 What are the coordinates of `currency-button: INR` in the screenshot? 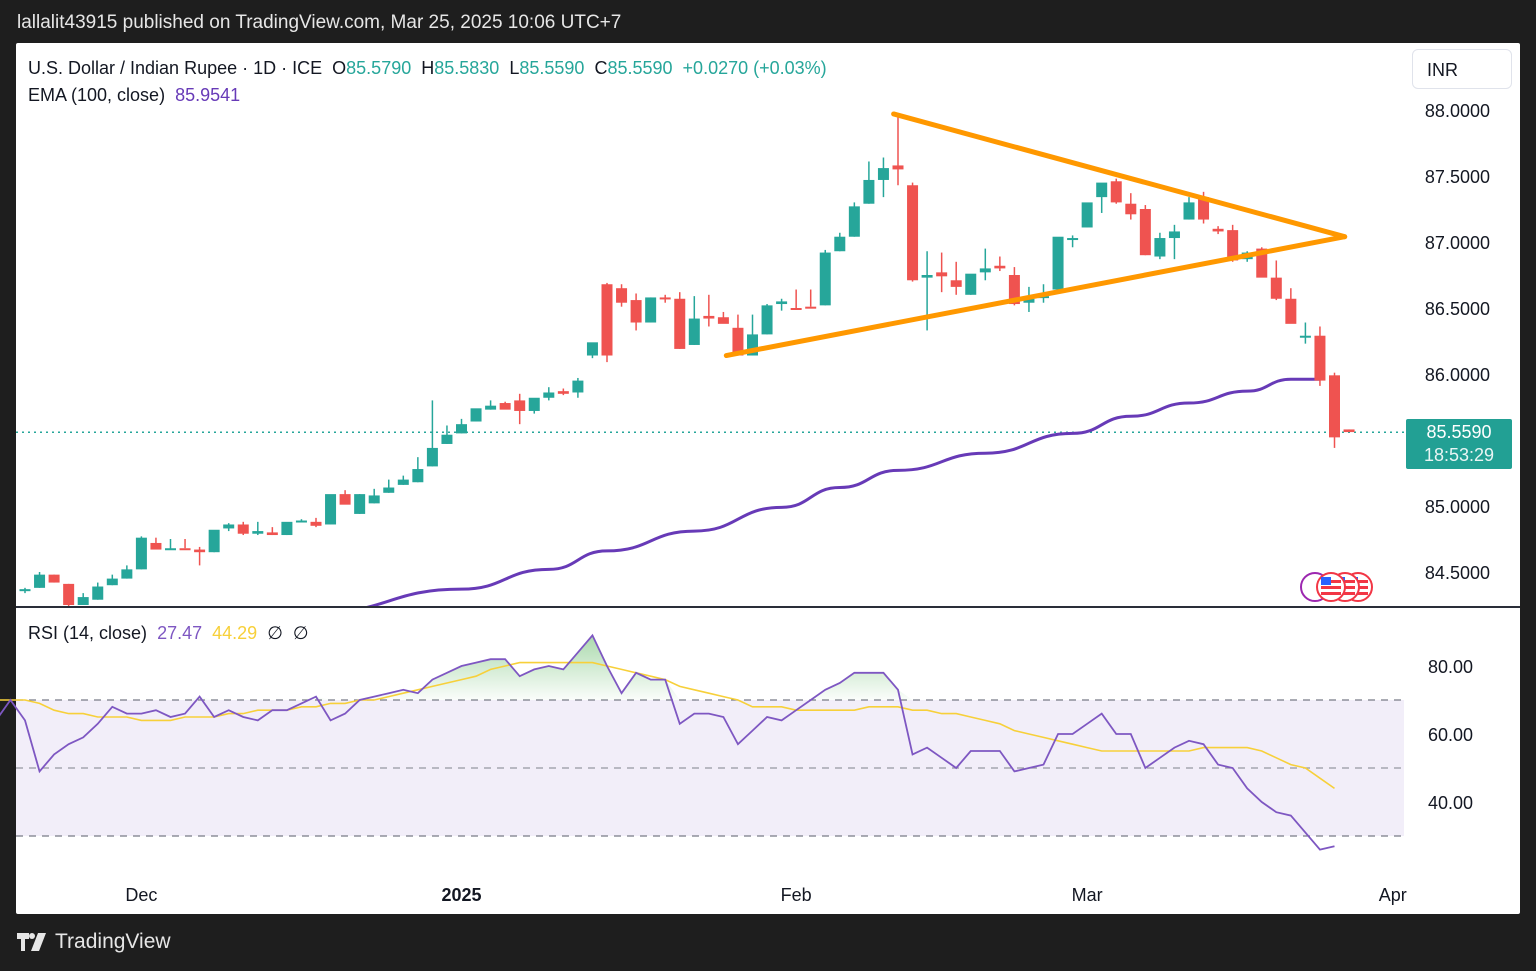 It's located at (1462, 69).